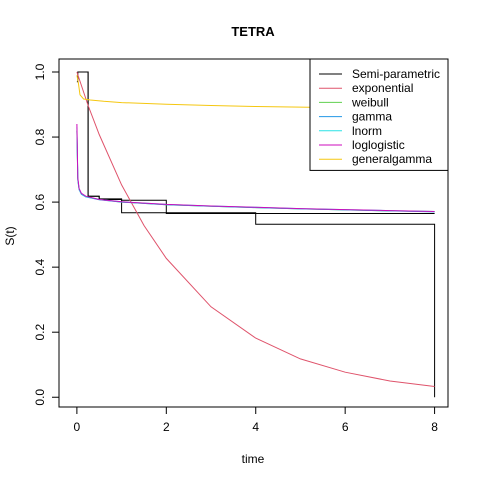  I want to click on legend-label: Semi-parametric, so click(396, 74).